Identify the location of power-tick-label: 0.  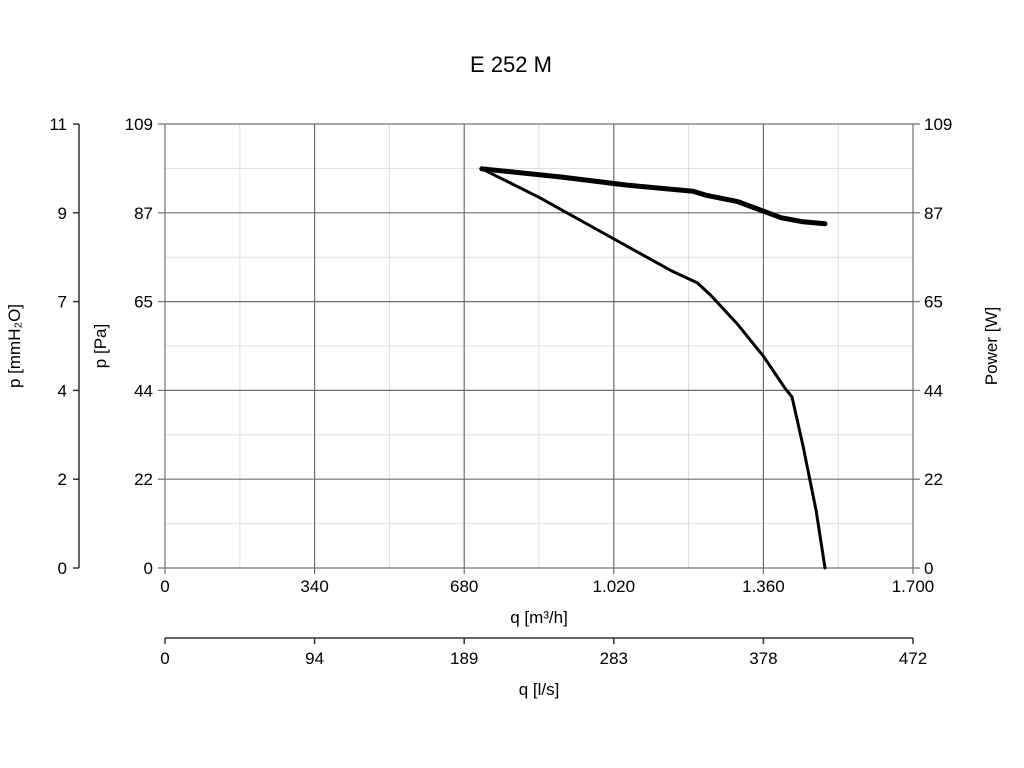
(928, 568).